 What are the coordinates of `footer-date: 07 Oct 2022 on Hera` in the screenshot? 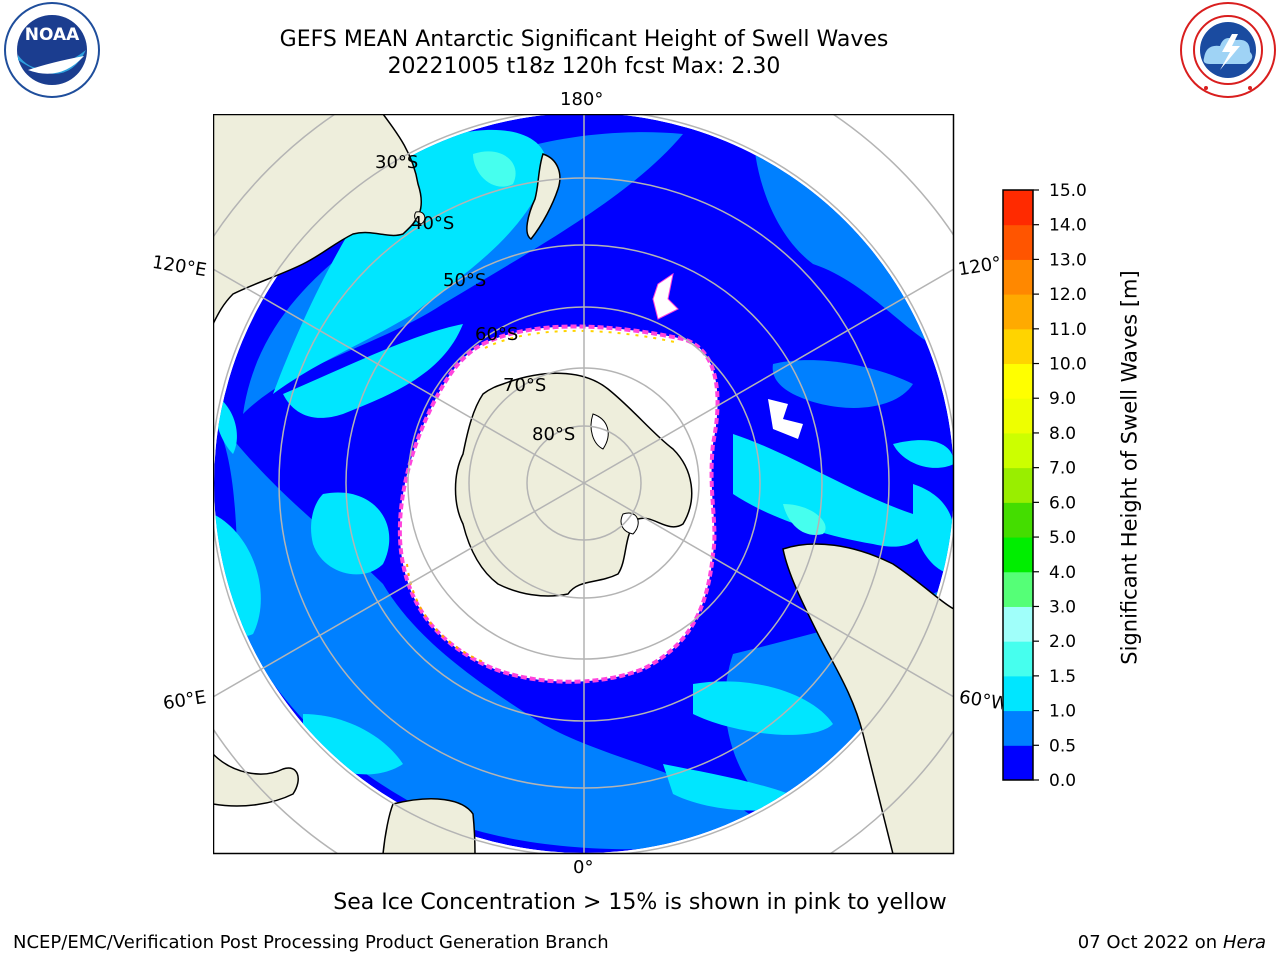 It's located at (1172, 942).